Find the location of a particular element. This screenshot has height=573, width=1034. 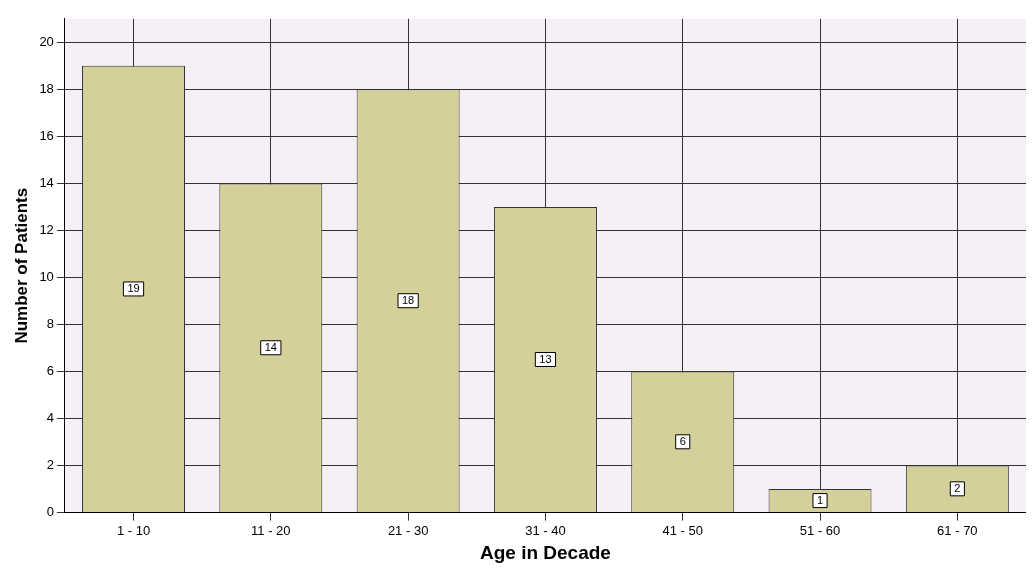

x-tick-label: 1 - 10 is located at coordinates (133, 530).